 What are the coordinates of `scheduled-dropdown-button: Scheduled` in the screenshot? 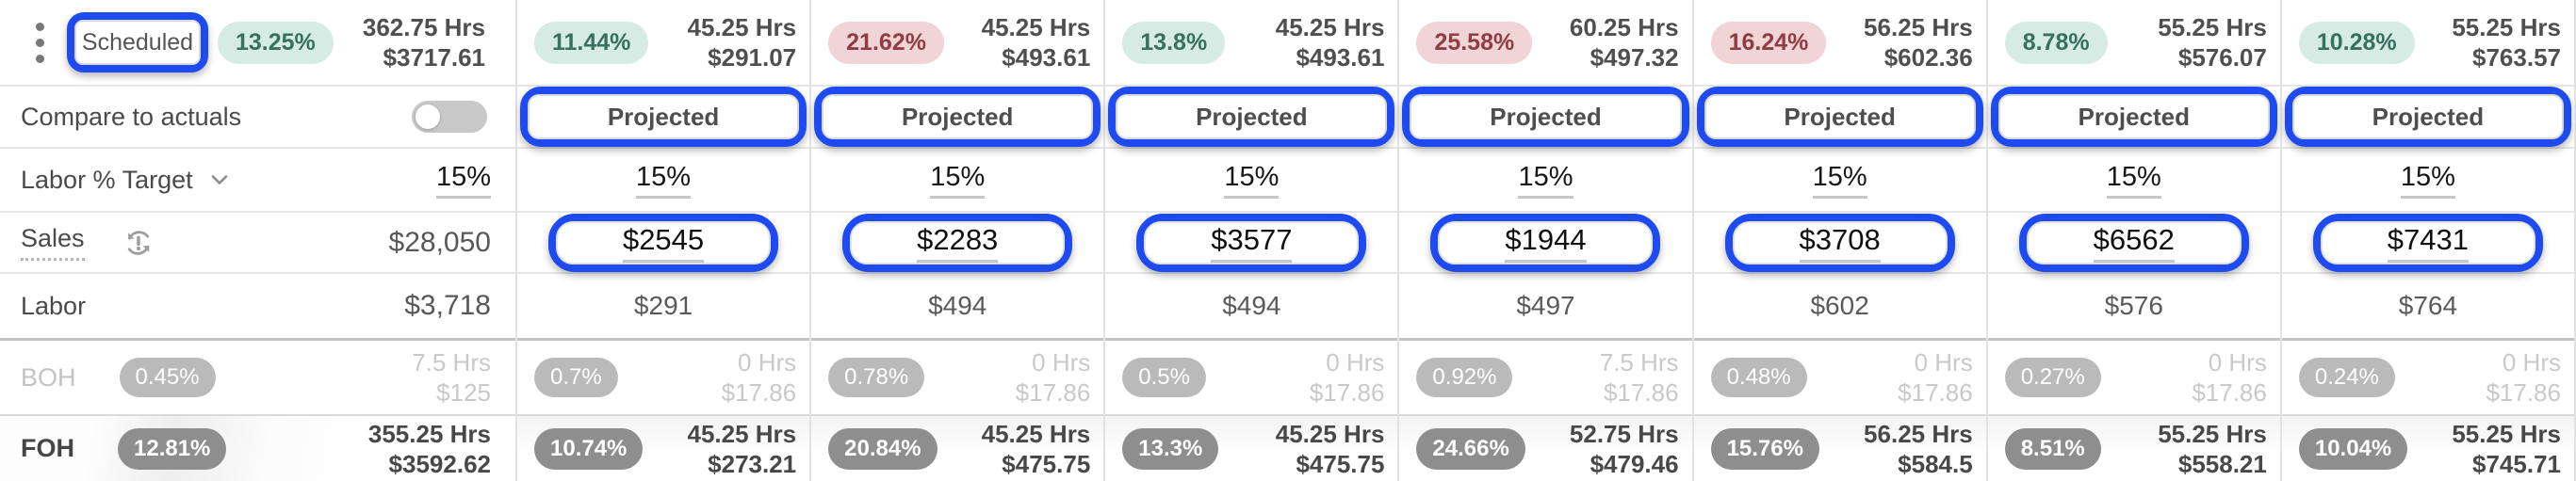 It's located at (137, 42).